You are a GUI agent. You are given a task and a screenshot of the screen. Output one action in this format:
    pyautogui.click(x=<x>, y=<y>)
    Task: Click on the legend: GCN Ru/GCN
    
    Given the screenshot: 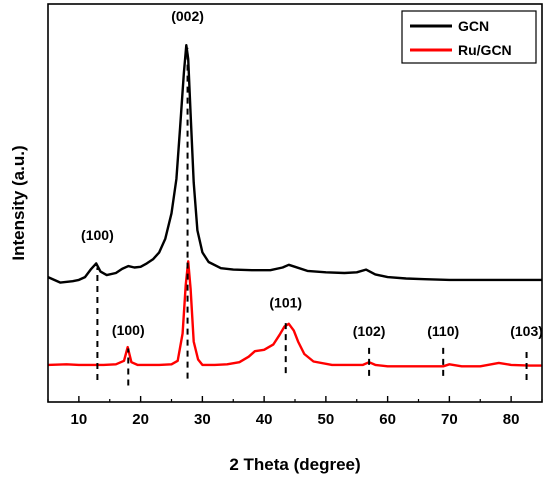 What is the action you would take?
    pyautogui.click(x=469, y=37)
    